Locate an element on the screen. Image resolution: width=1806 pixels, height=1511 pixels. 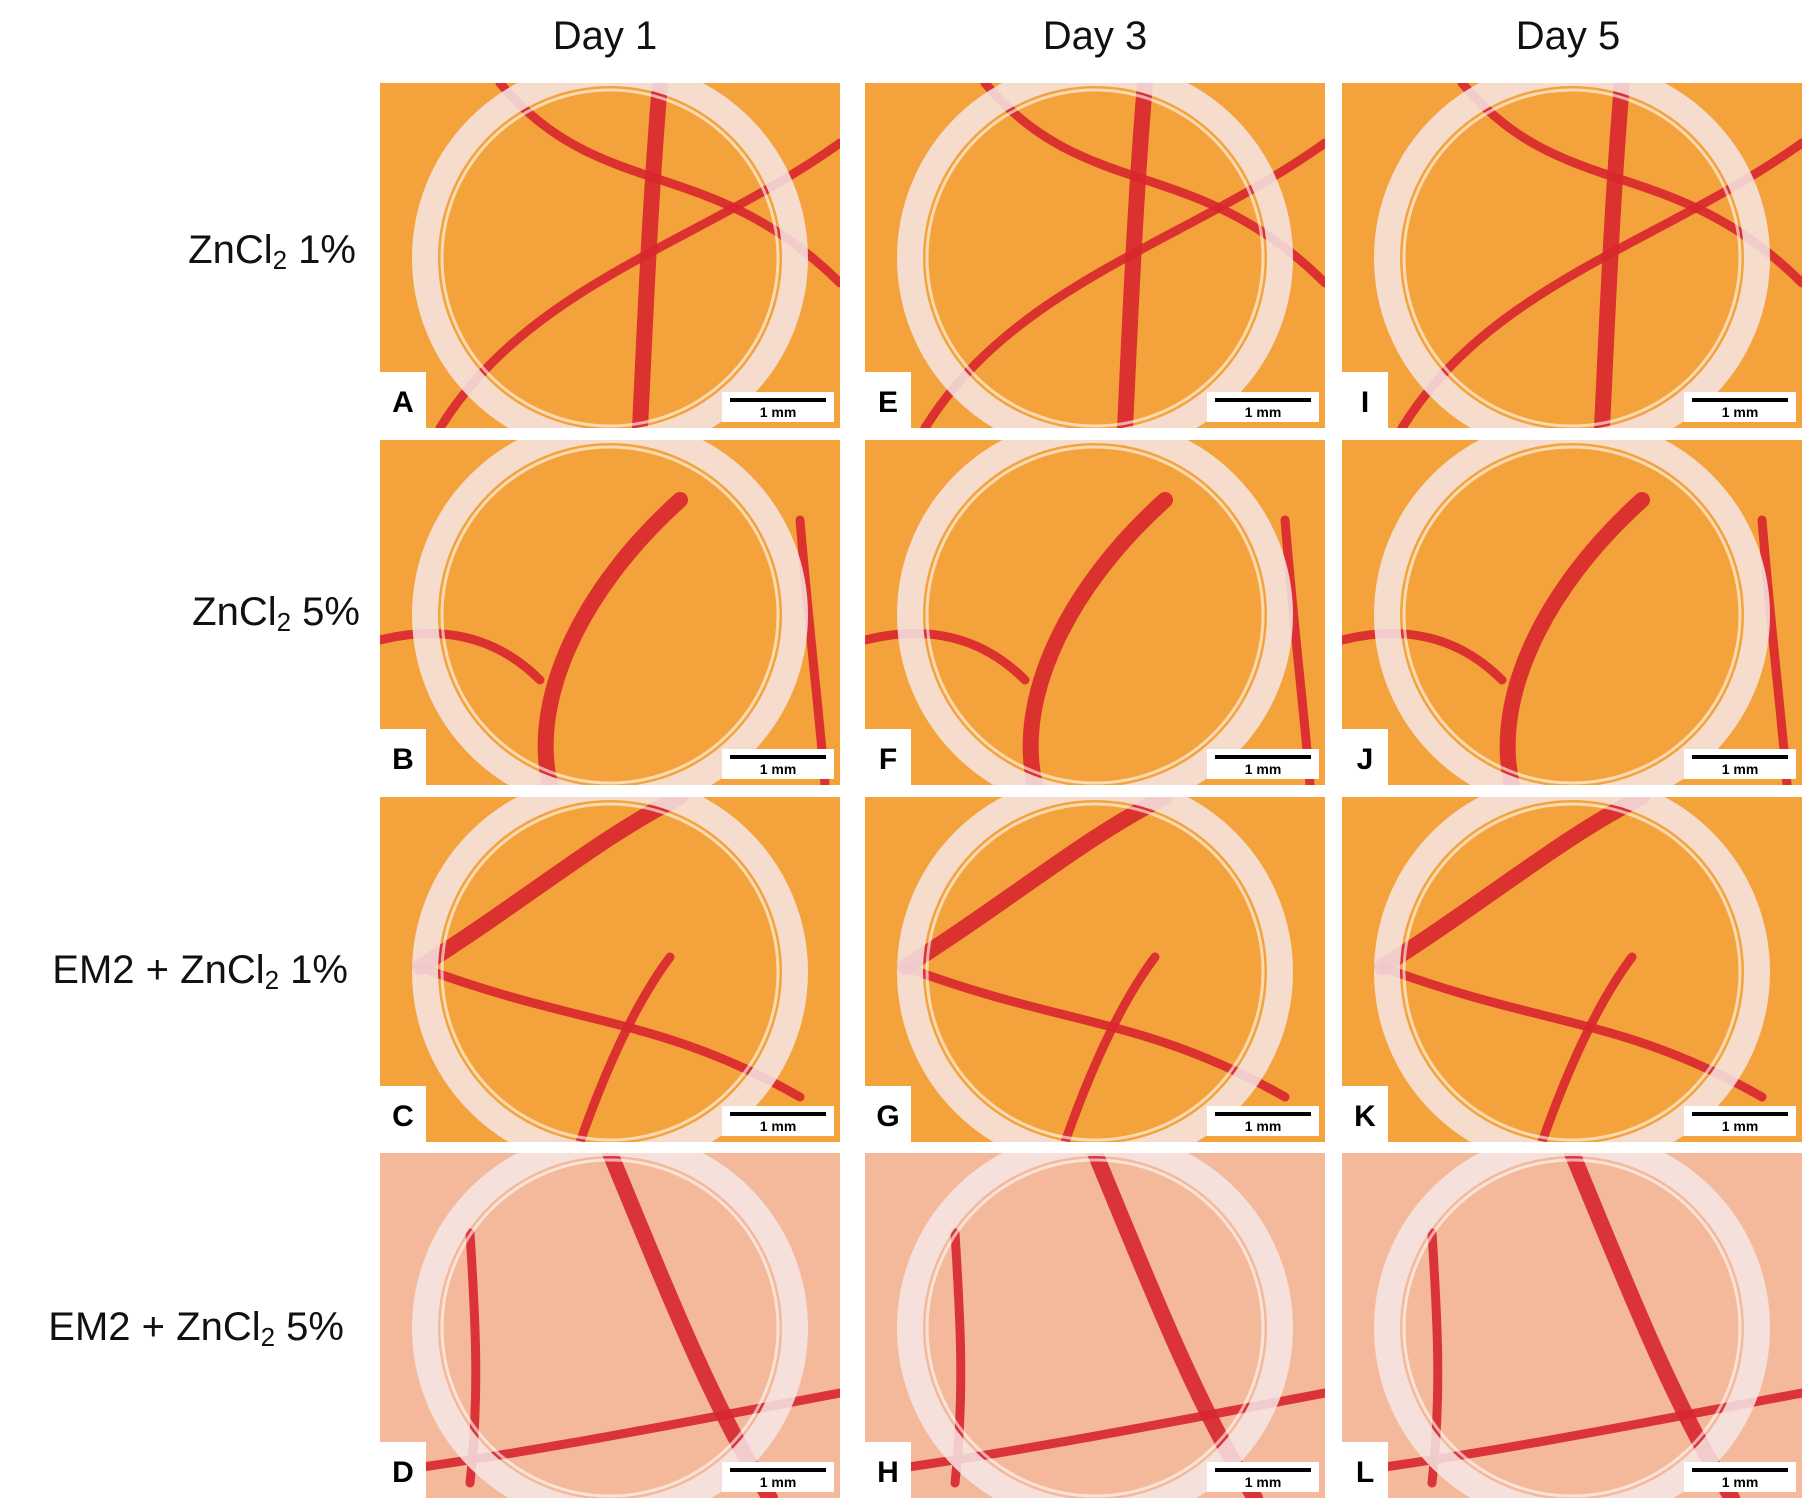
panel-letter: F is located at coordinates (888, 757).